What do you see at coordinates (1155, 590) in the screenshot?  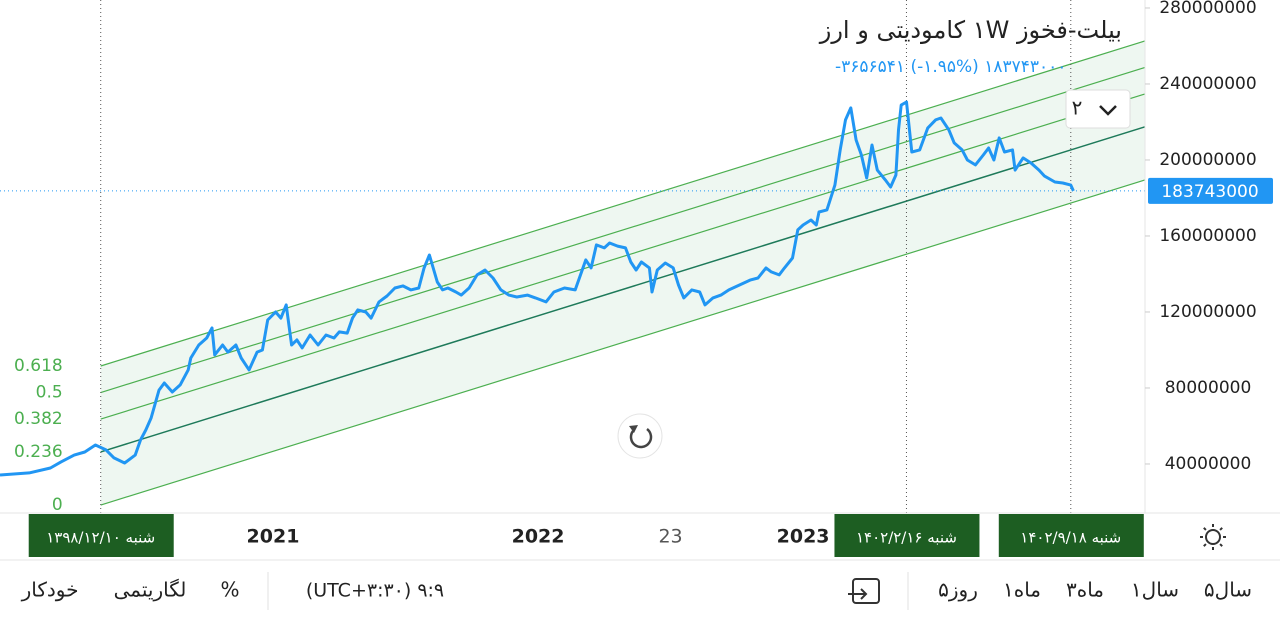 I see `range-button: ۱سال` at bounding box center [1155, 590].